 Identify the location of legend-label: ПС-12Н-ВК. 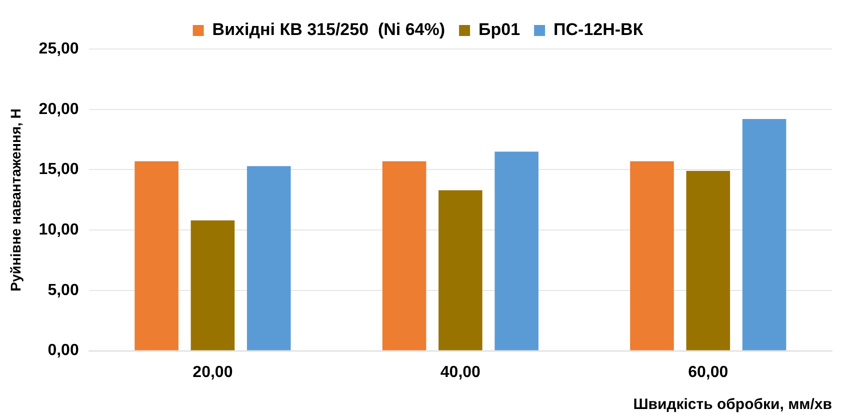
(599, 30).